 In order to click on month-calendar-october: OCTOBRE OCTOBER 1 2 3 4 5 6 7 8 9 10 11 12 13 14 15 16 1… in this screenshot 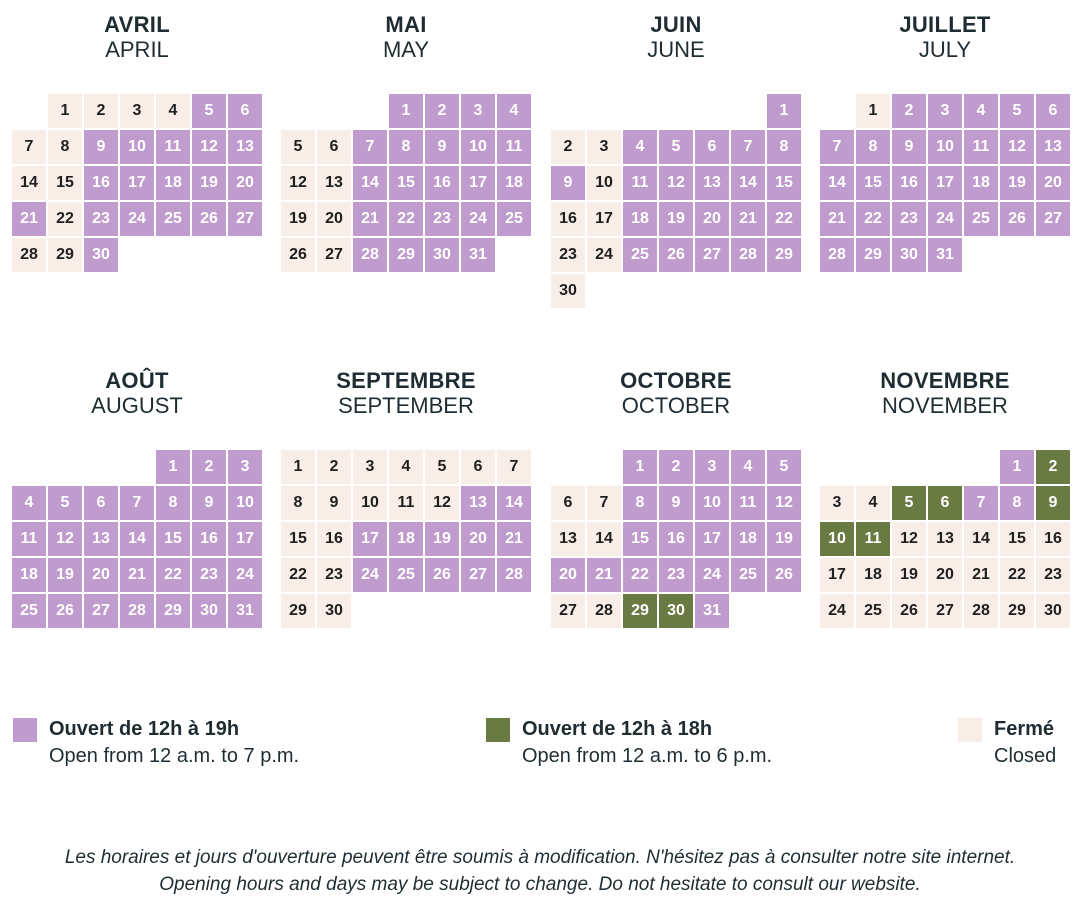, I will do `click(676, 498)`.